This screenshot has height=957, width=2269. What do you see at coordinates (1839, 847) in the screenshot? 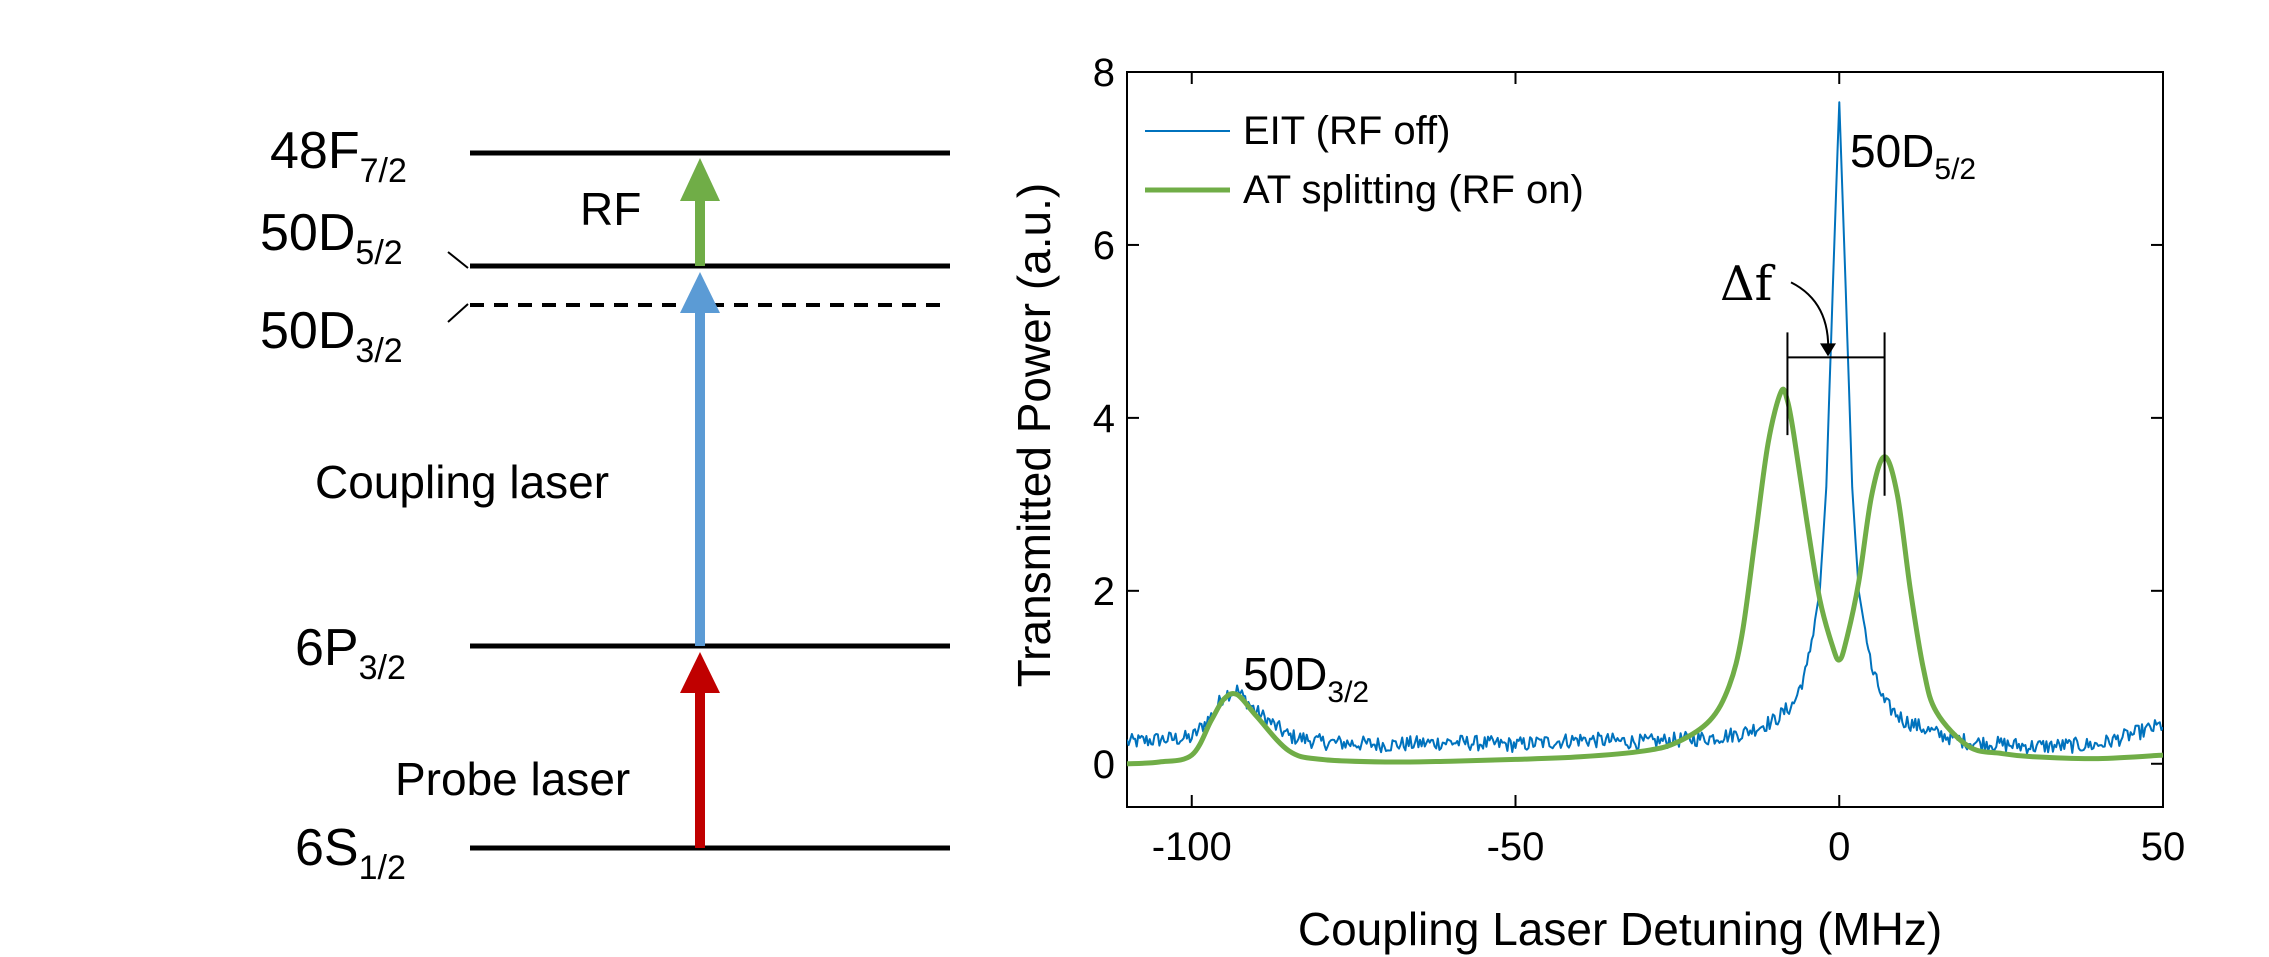
I see `x-tick-label: 0` at bounding box center [1839, 847].